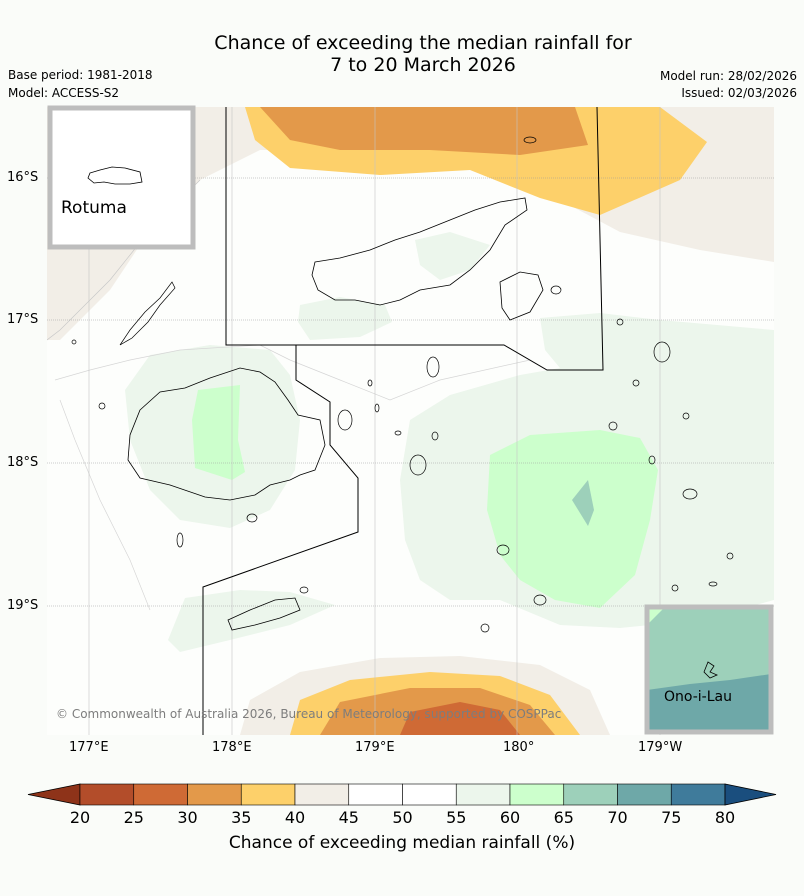 Image resolution: width=804 pixels, height=896 pixels. Describe the element at coordinates (187, 817) in the screenshot. I see `colorbar-tick-label: 30` at that location.